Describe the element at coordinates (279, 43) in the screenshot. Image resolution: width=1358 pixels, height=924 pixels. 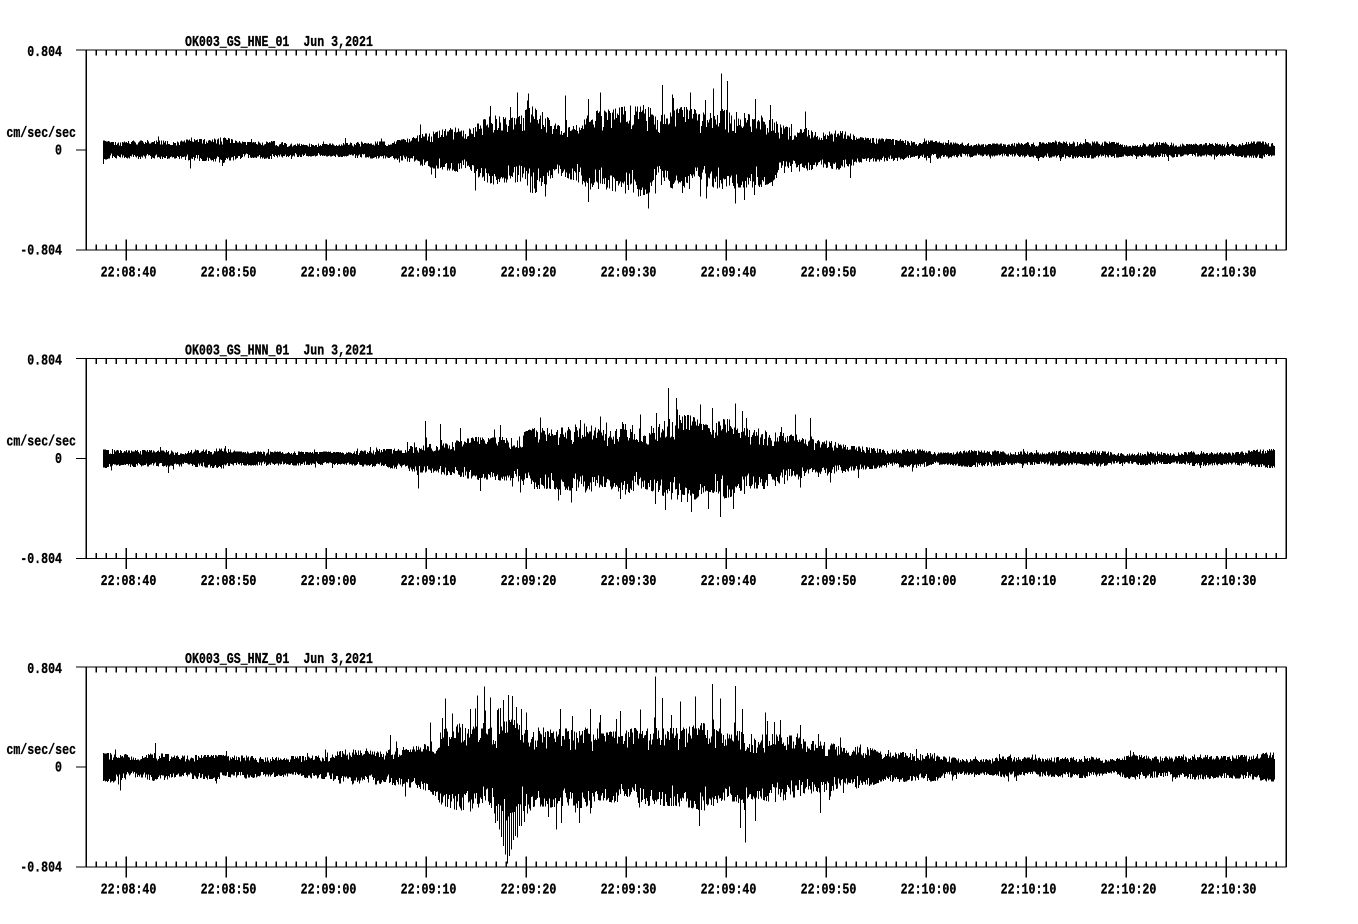
I see `svg-text: OK003_GS_HNE_01 Jun 3,2021` at that location.